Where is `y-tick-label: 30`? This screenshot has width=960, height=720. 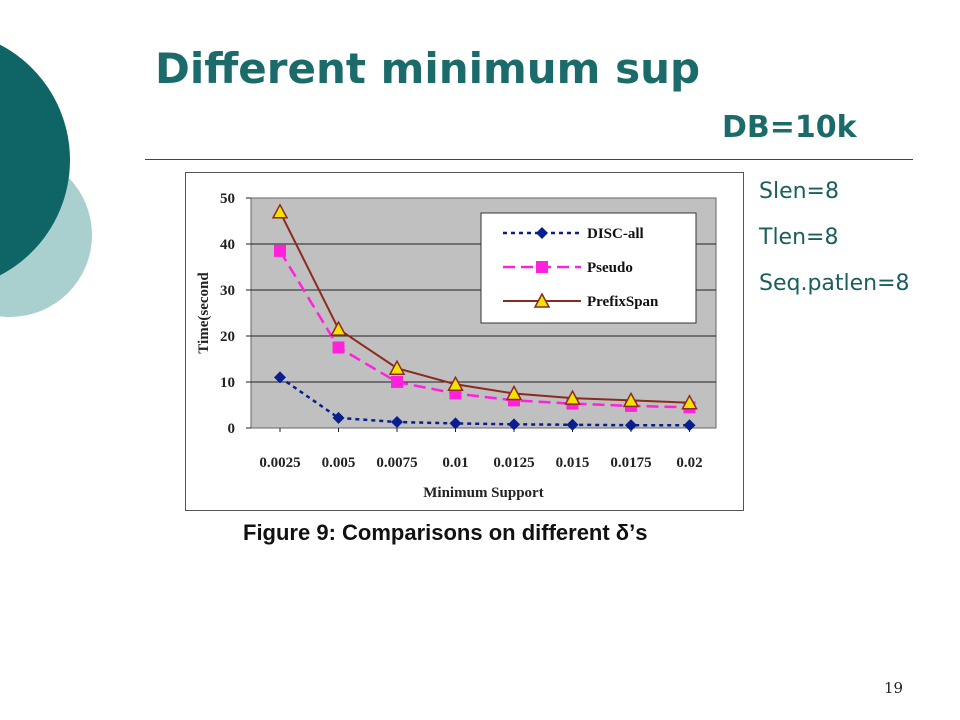
y-tick-label: 30 is located at coordinates (227, 291).